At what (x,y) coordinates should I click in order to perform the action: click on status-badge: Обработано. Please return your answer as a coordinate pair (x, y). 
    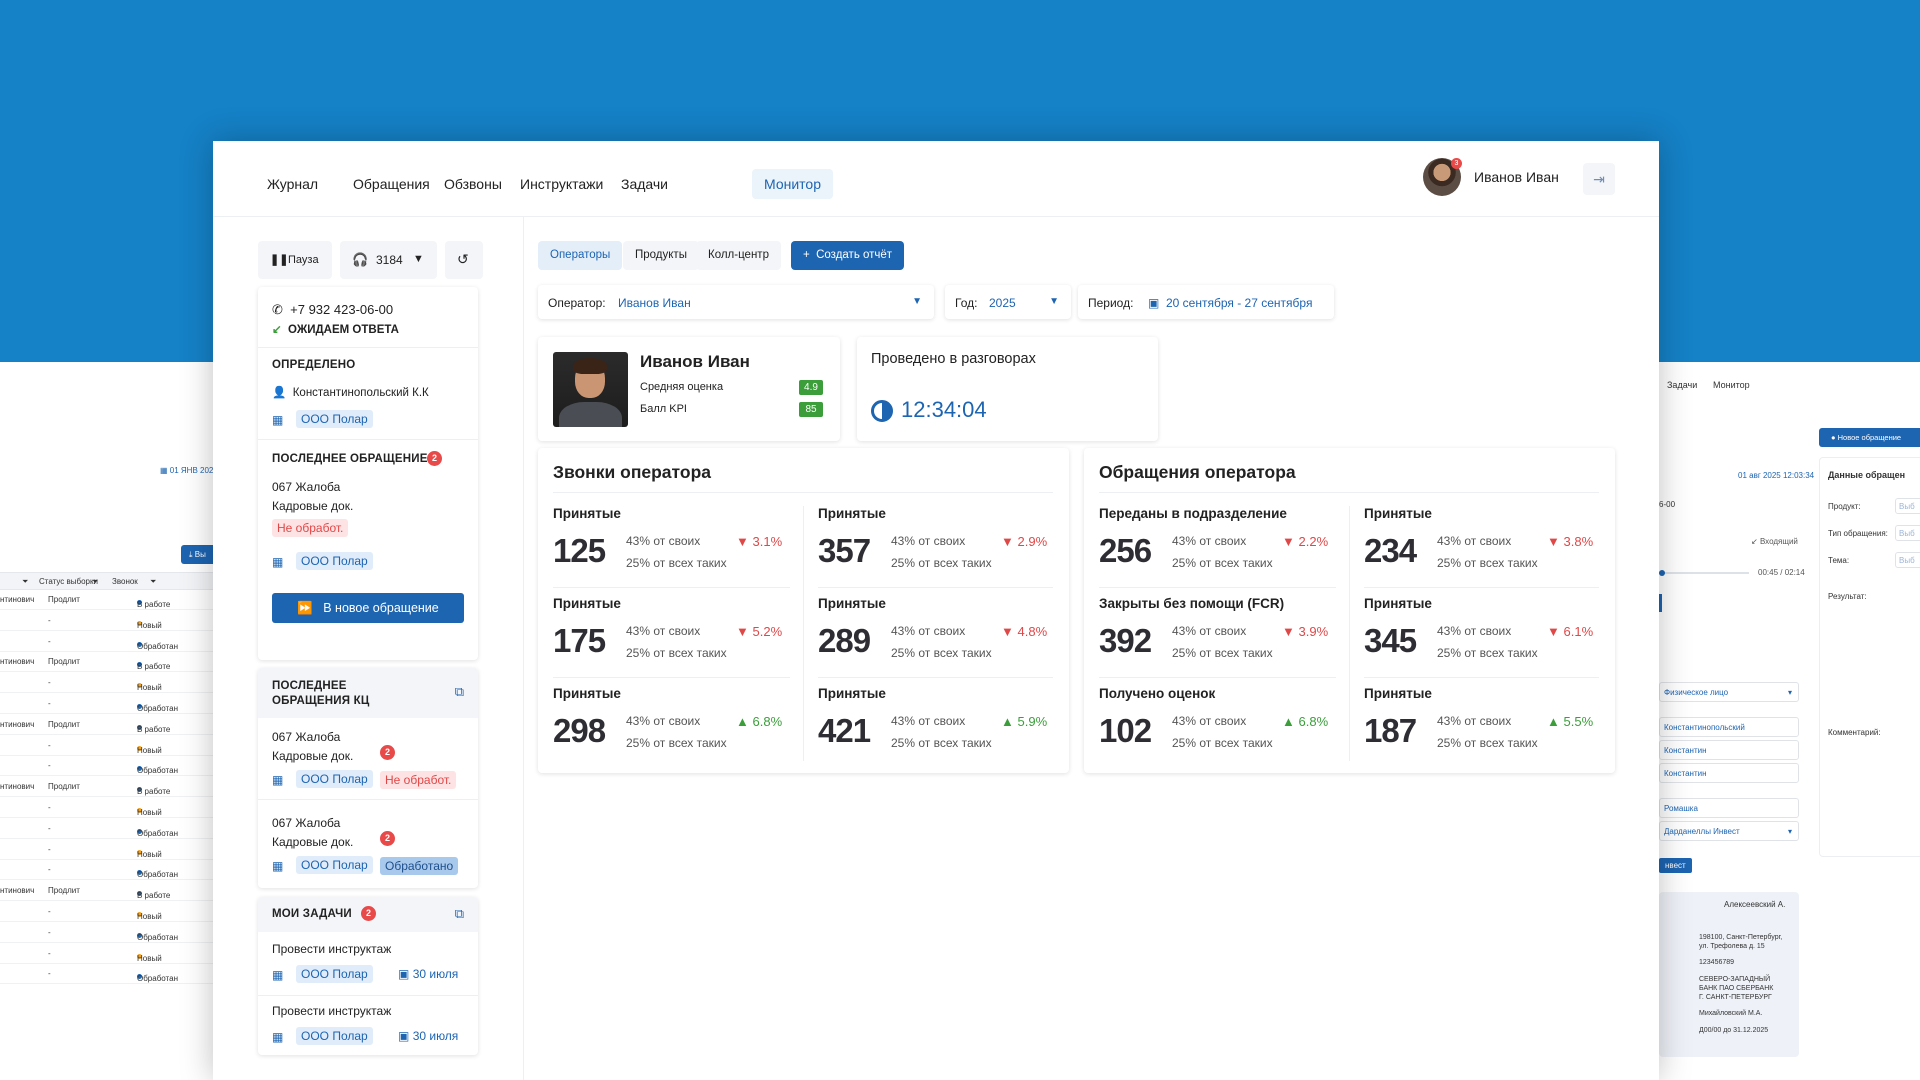
    Looking at the image, I should click on (419, 866).